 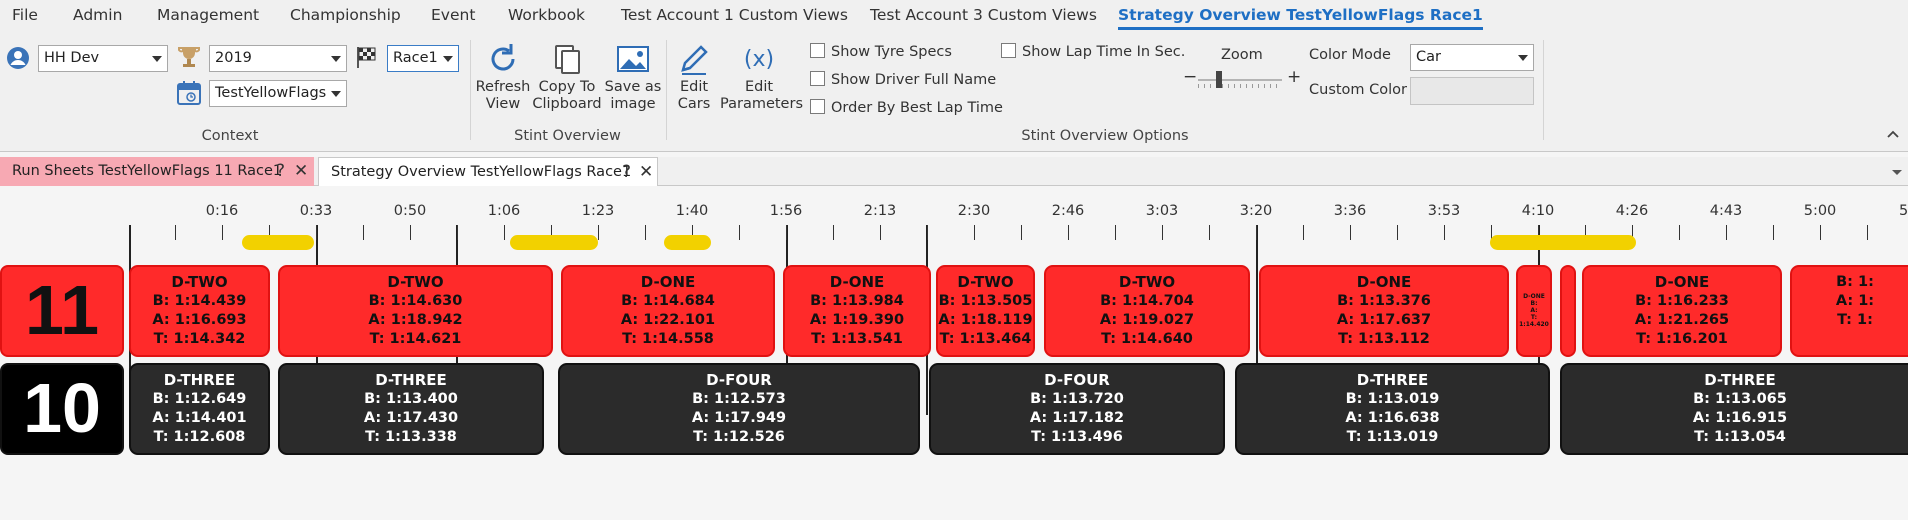 What do you see at coordinates (903, 79) in the screenshot?
I see `show-driver-full-name-checkbox: Show Driver Full Name` at bounding box center [903, 79].